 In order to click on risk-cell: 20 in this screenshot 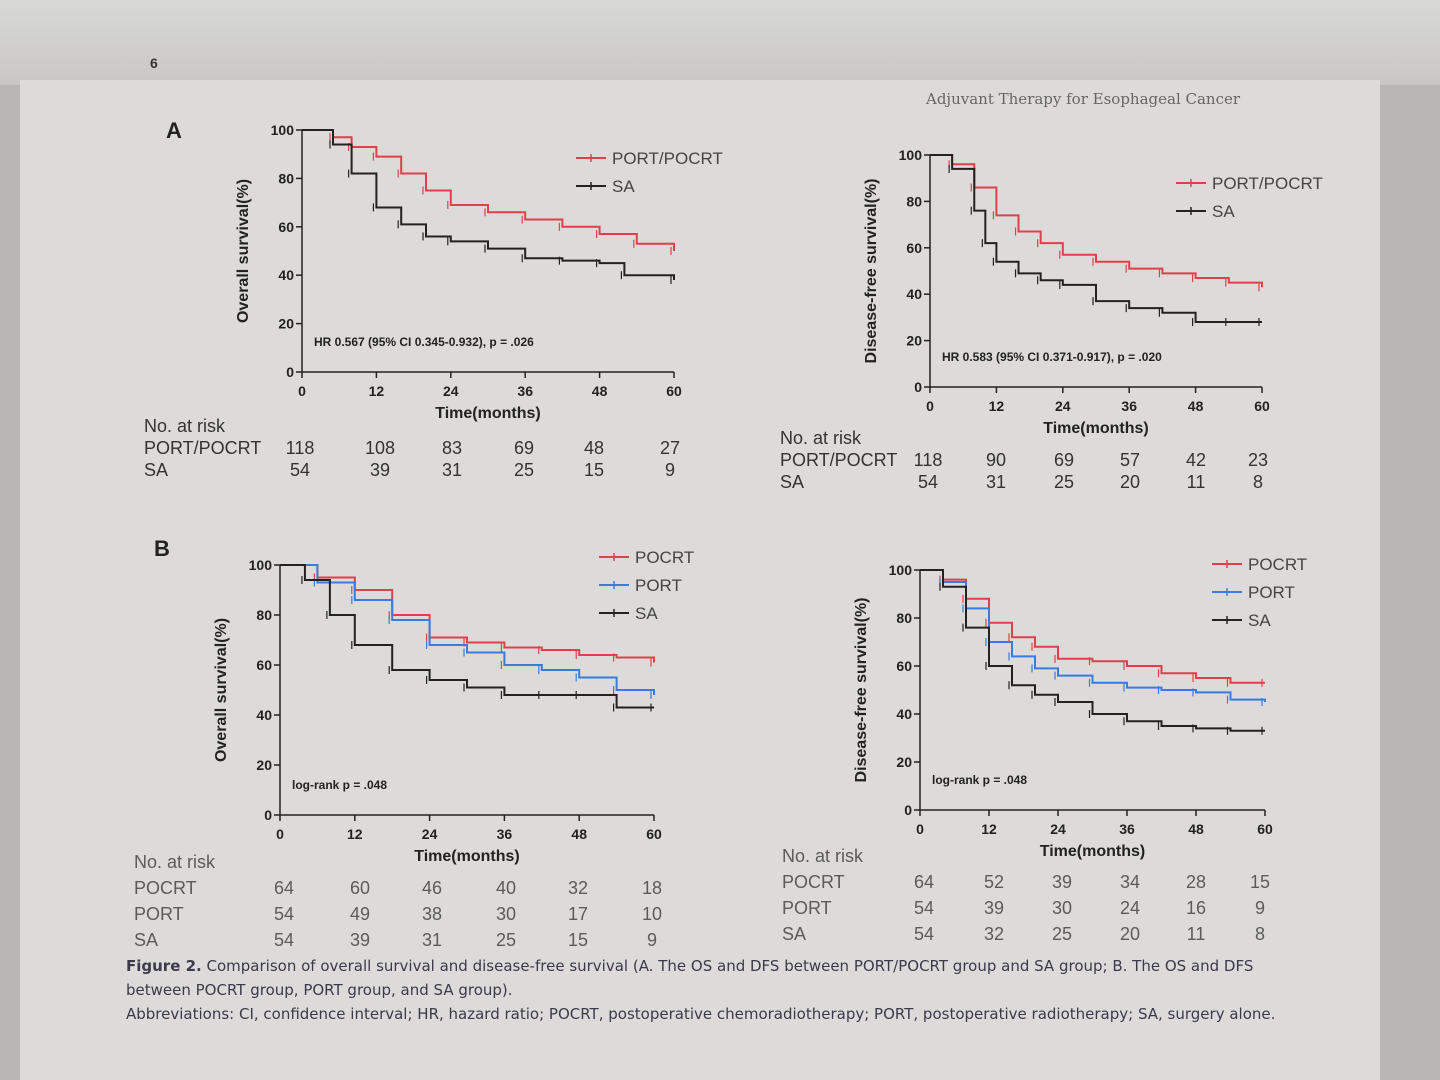, I will do `click(1130, 482)`.